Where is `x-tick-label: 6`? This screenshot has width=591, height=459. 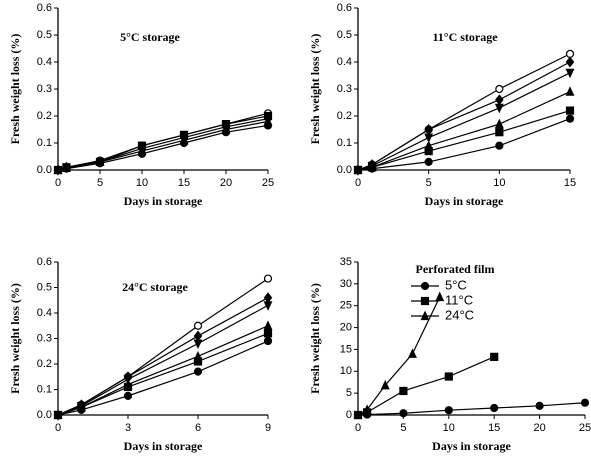
x-tick-label: 6 is located at coordinates (198, 428).